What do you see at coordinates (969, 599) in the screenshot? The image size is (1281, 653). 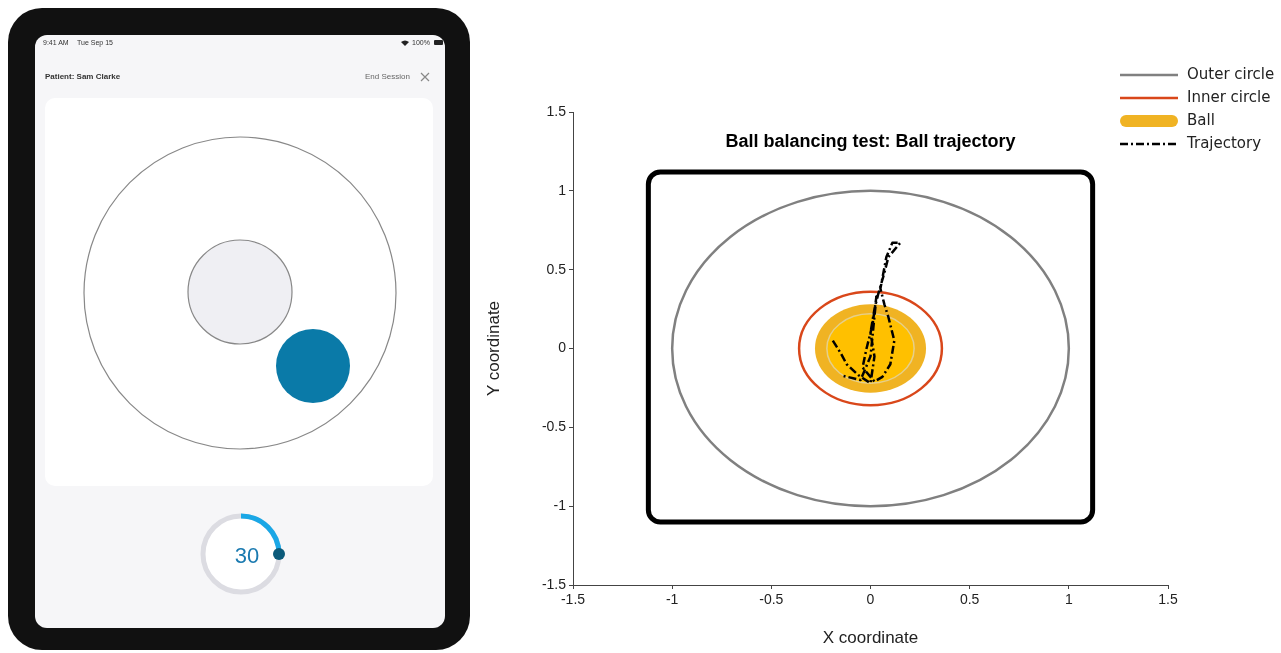 I see `x-tick-label: 0.5` at bounding box center [969, 599].